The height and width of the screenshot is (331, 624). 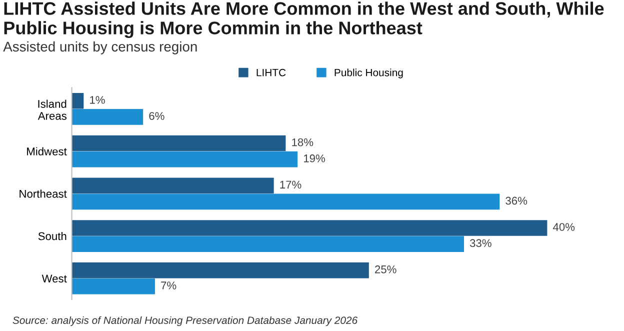 I want to click on y-tick-label: South, so click(x=52, y=236).